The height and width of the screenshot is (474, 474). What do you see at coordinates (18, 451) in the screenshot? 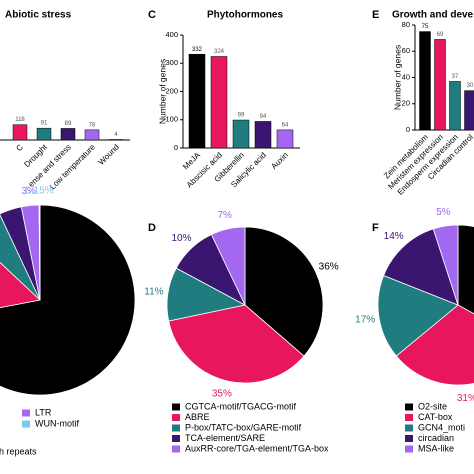
I see `legend-label: h repeats` at bounding box center [18, 451].